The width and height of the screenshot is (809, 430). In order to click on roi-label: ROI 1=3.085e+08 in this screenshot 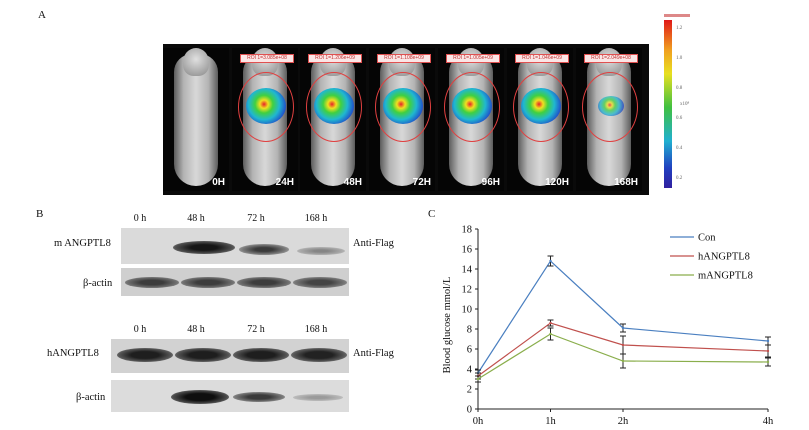, I will do `click(267, 58)`.